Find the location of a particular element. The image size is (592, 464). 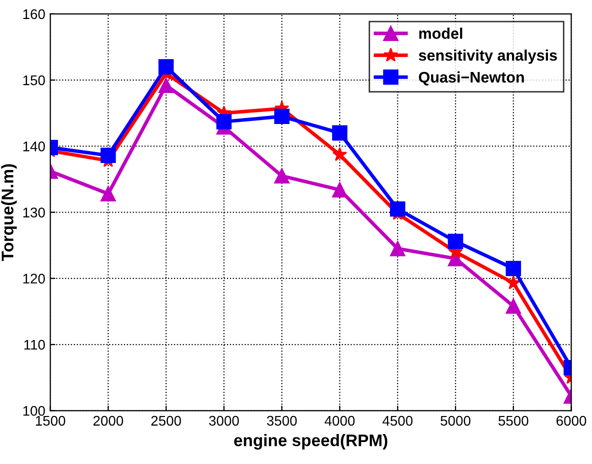

x-tick-label: 6000 is located at coordinates (571, 421).